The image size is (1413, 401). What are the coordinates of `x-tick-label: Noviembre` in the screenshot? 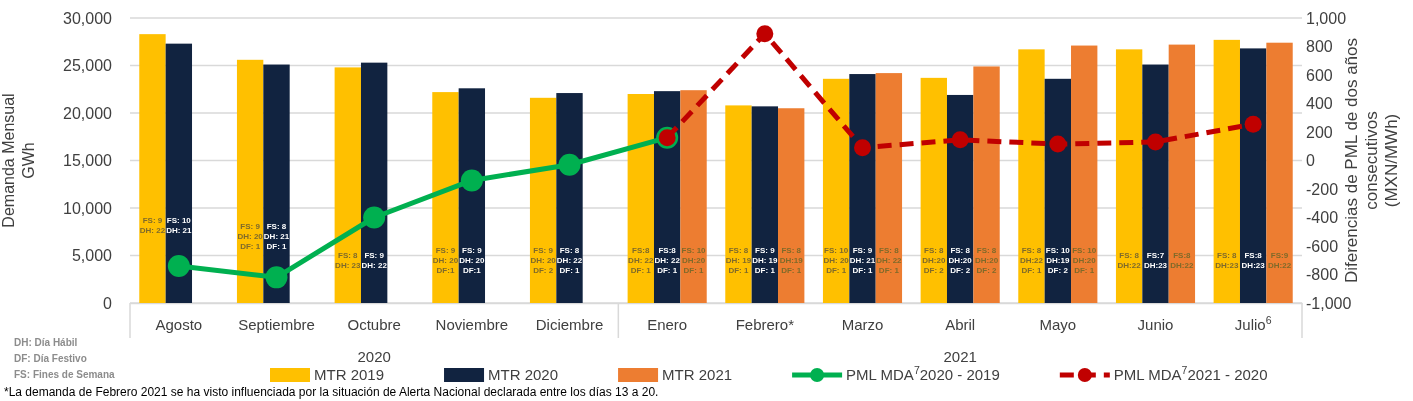 It's located at (472, 324).